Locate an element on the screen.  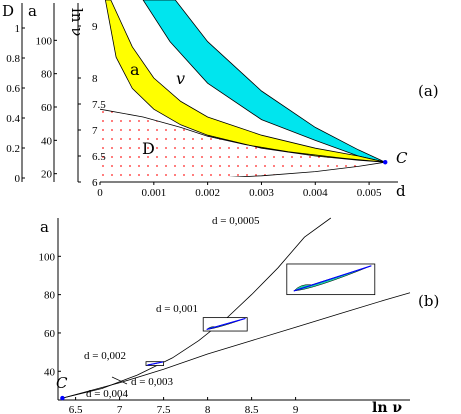
y-tick-label-bottom: 60 is located at coordinates (50, 334).